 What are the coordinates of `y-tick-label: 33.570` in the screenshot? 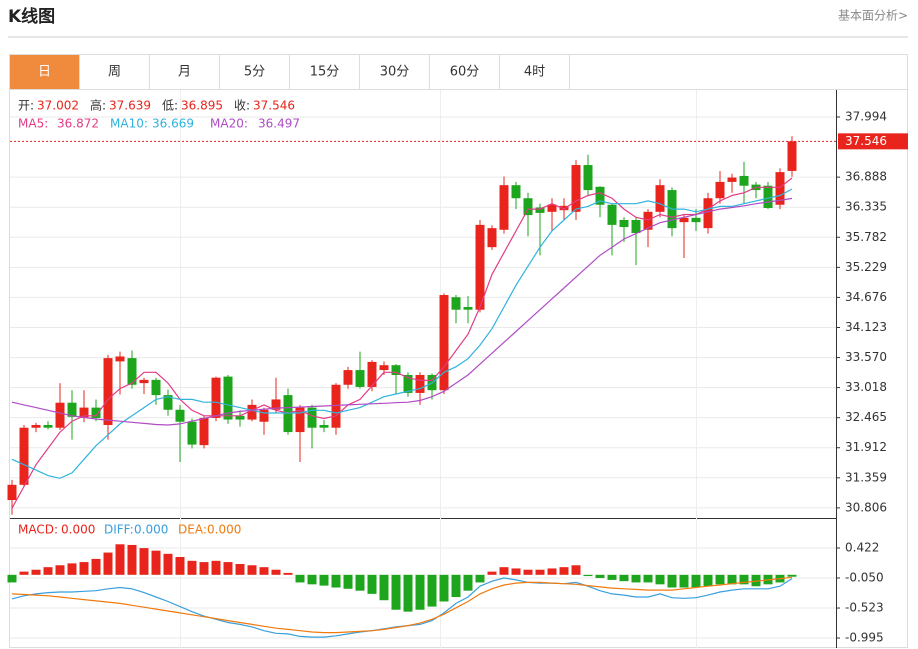 It's located at (866, 357).